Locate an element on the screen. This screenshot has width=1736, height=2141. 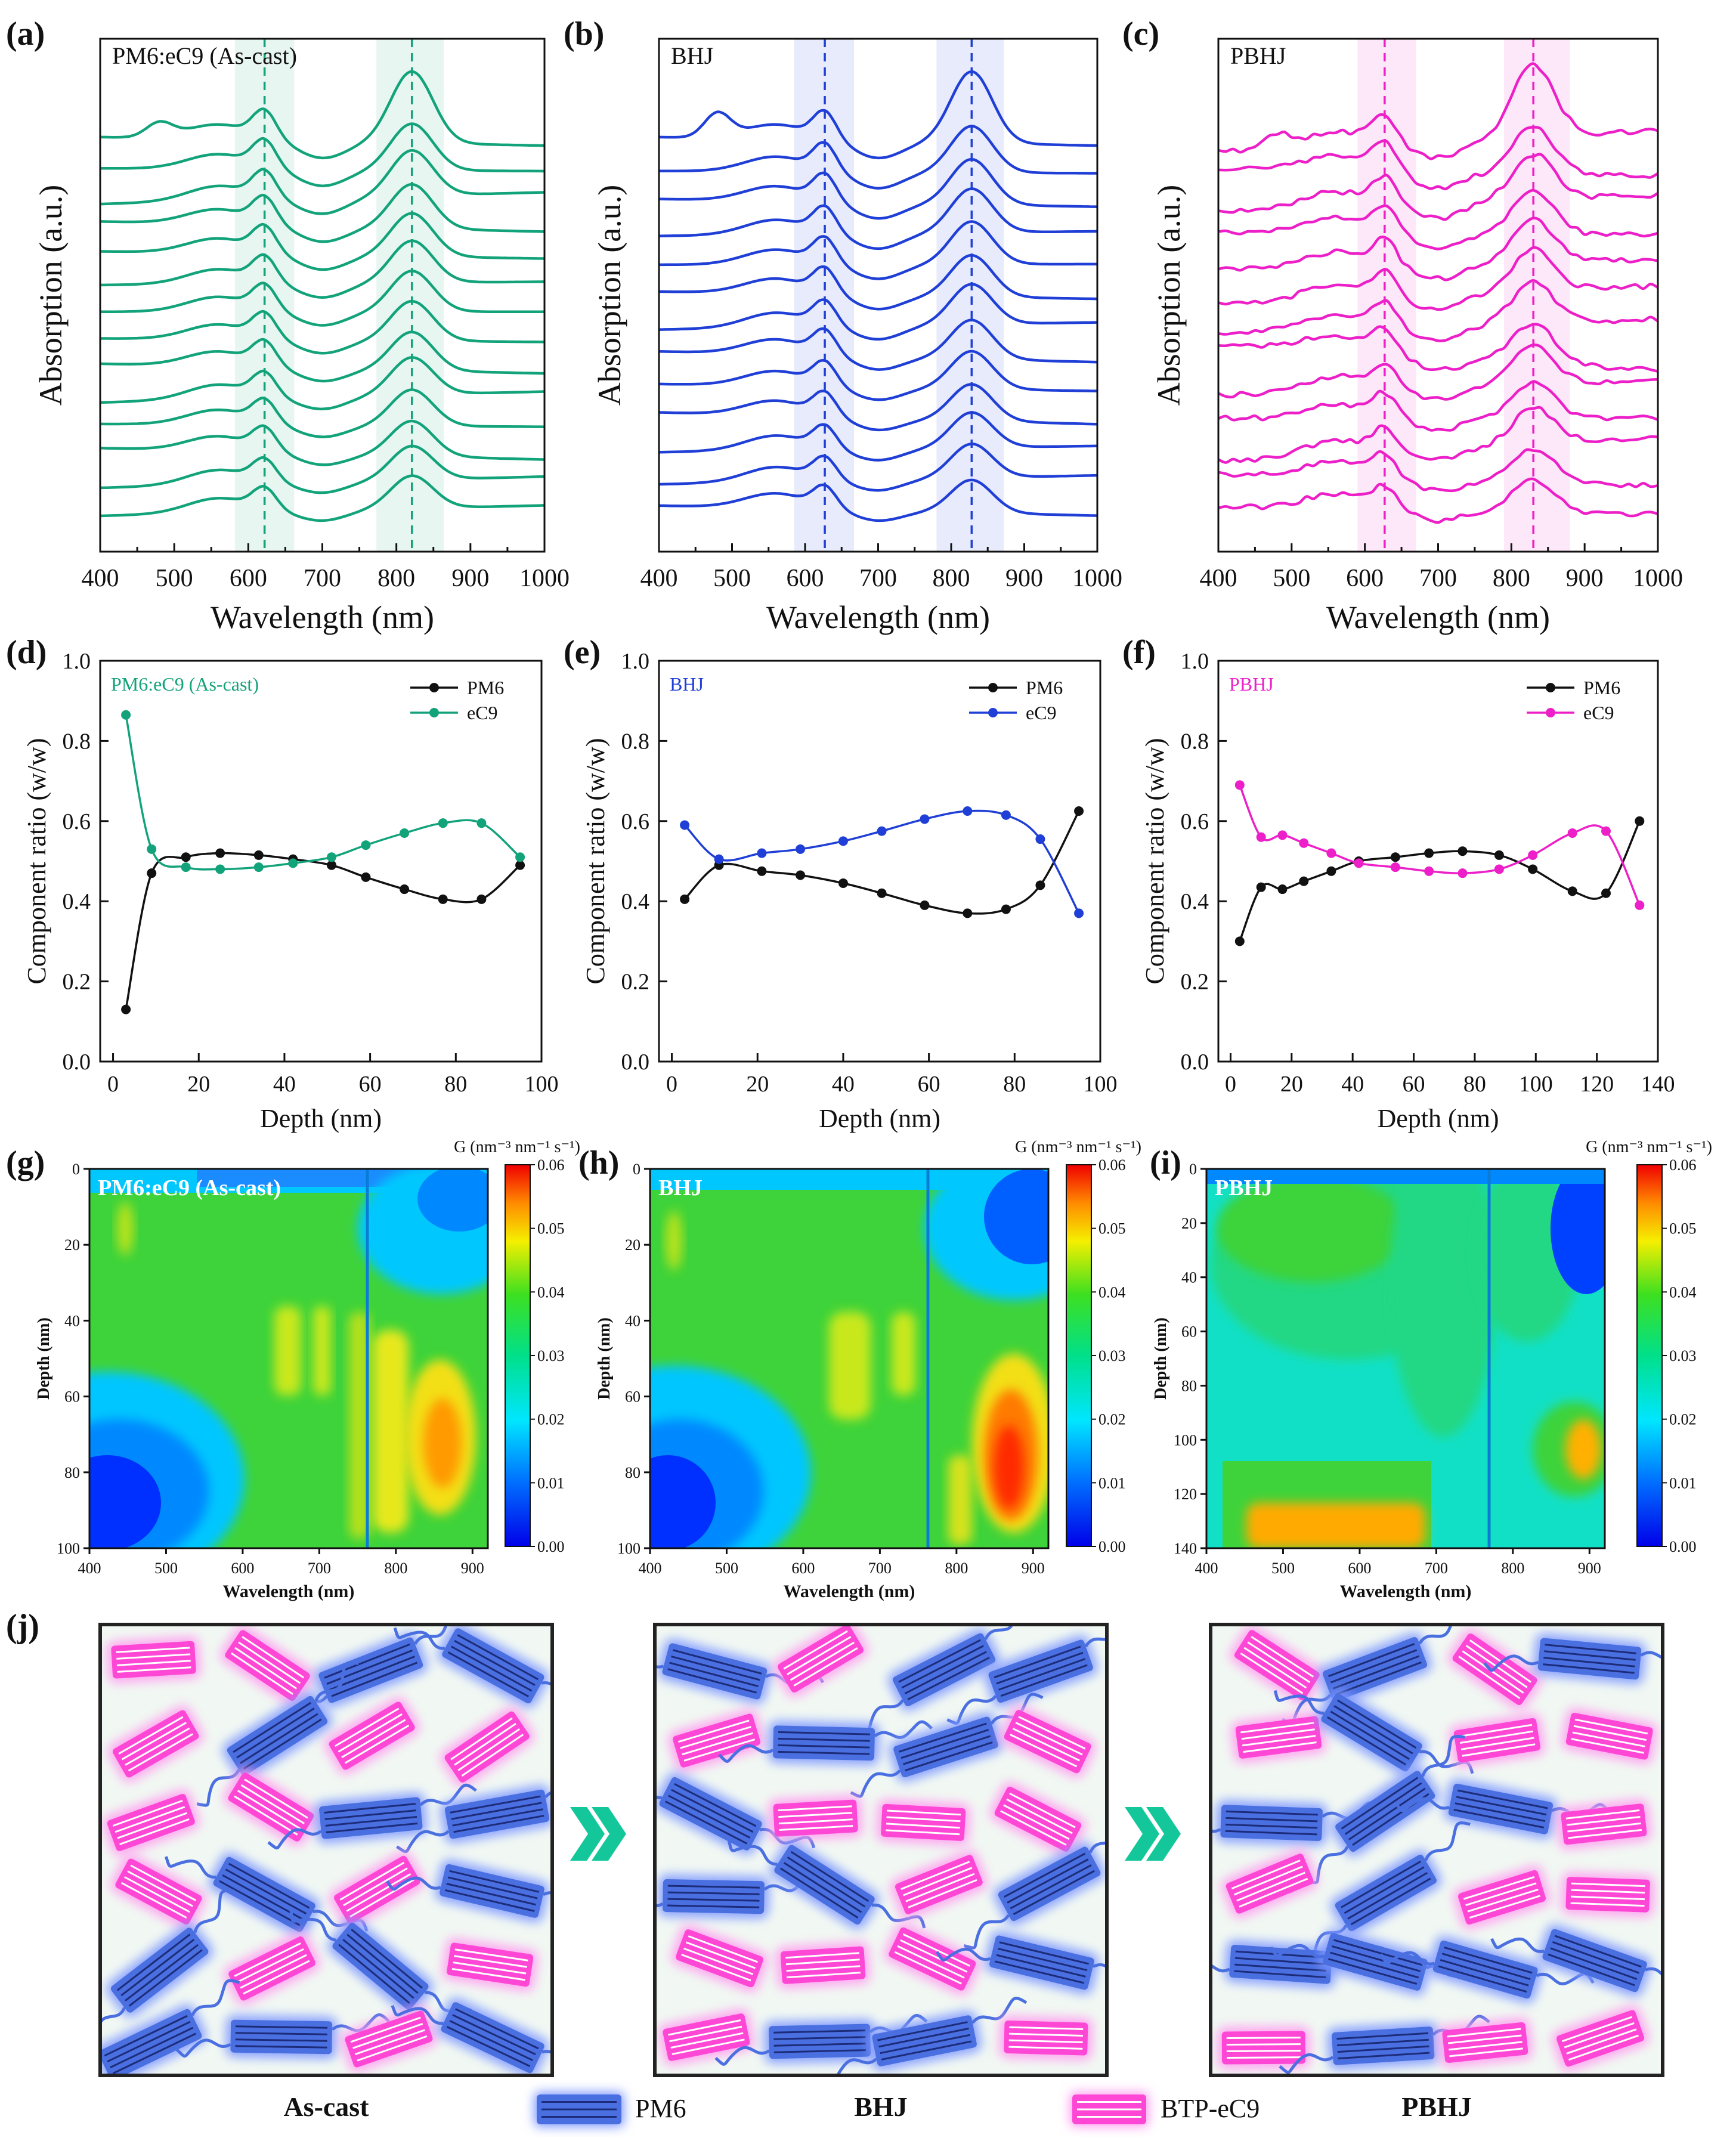
panel-tag: (e) is located at coordinates (582, 652).